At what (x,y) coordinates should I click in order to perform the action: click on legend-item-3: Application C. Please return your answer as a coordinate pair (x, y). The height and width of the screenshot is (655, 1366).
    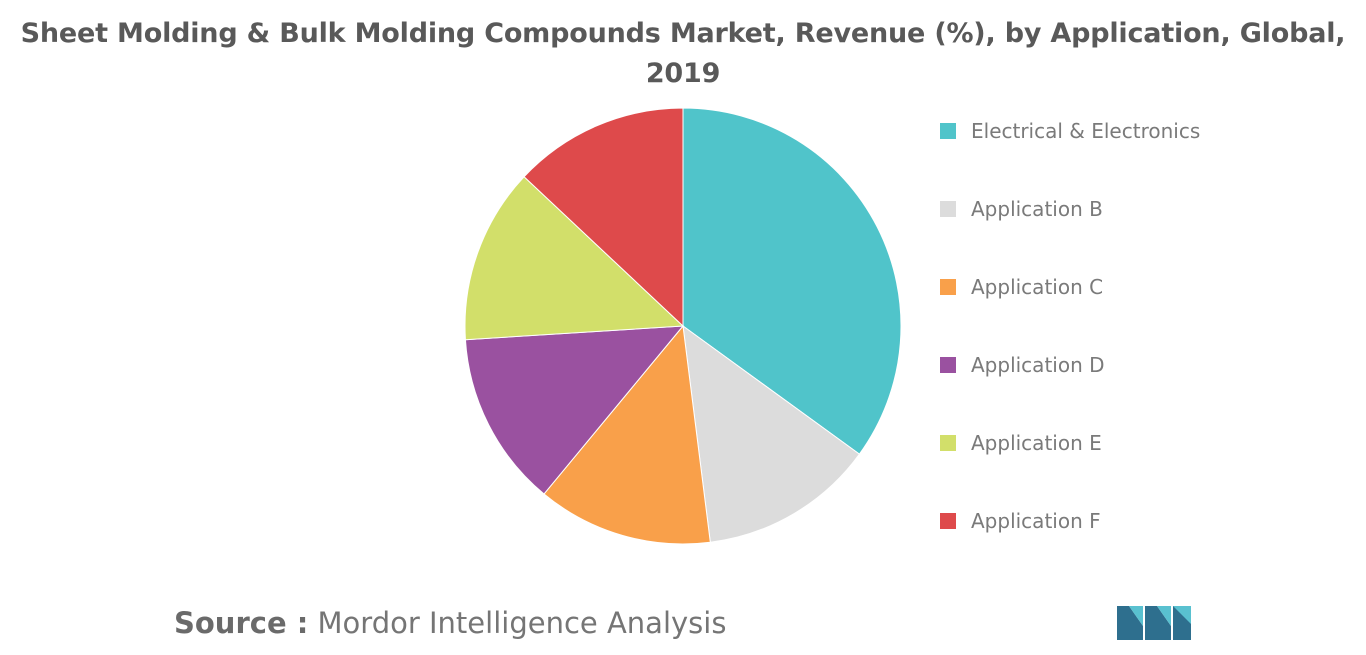
    Looking at the image, I should click on (1070, 287).